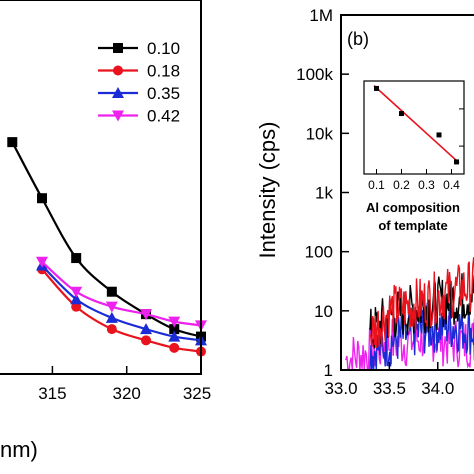 The height and width of the screenshot is (474, 474). I want to click on legend-entry-label: 0.10, so click(163, 48).